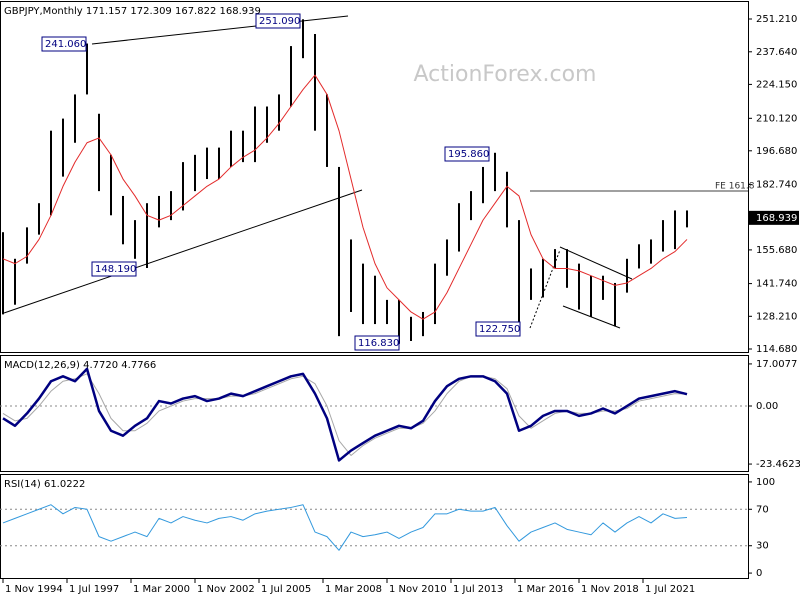  Describe the element at coordinates (765, 482) in the screenshot. I see `y-tick-label: 100` at that location.